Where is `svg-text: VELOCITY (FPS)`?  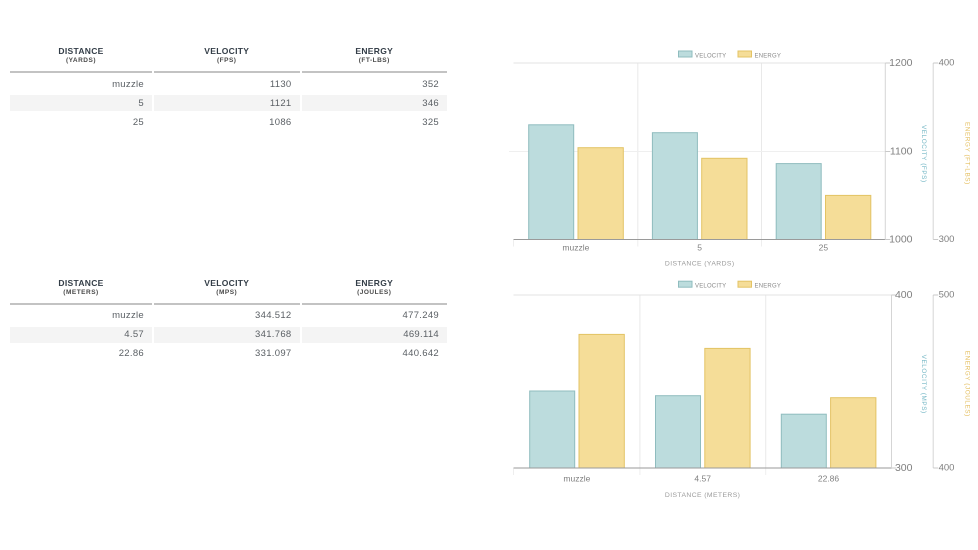 svg-text: VELOCITY (FPS) is located at coordinates (923, 154).